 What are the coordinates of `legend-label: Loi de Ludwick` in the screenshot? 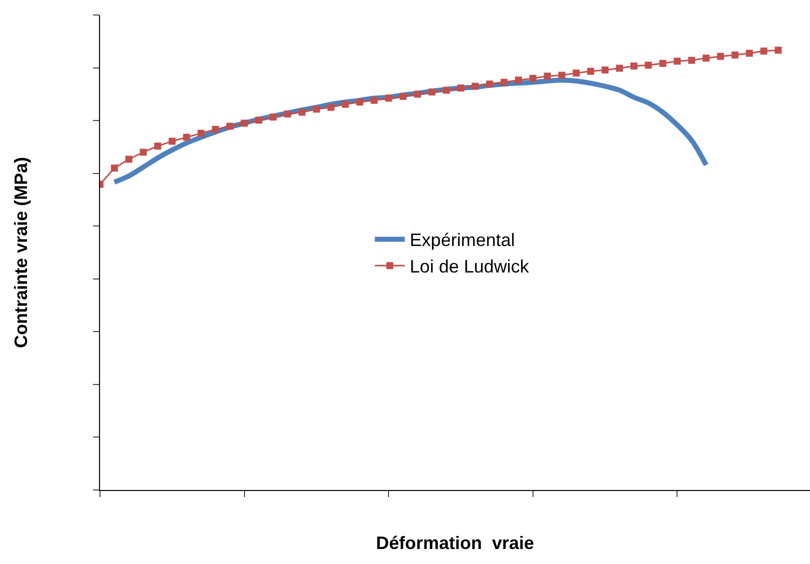 It's located at (470, 266).